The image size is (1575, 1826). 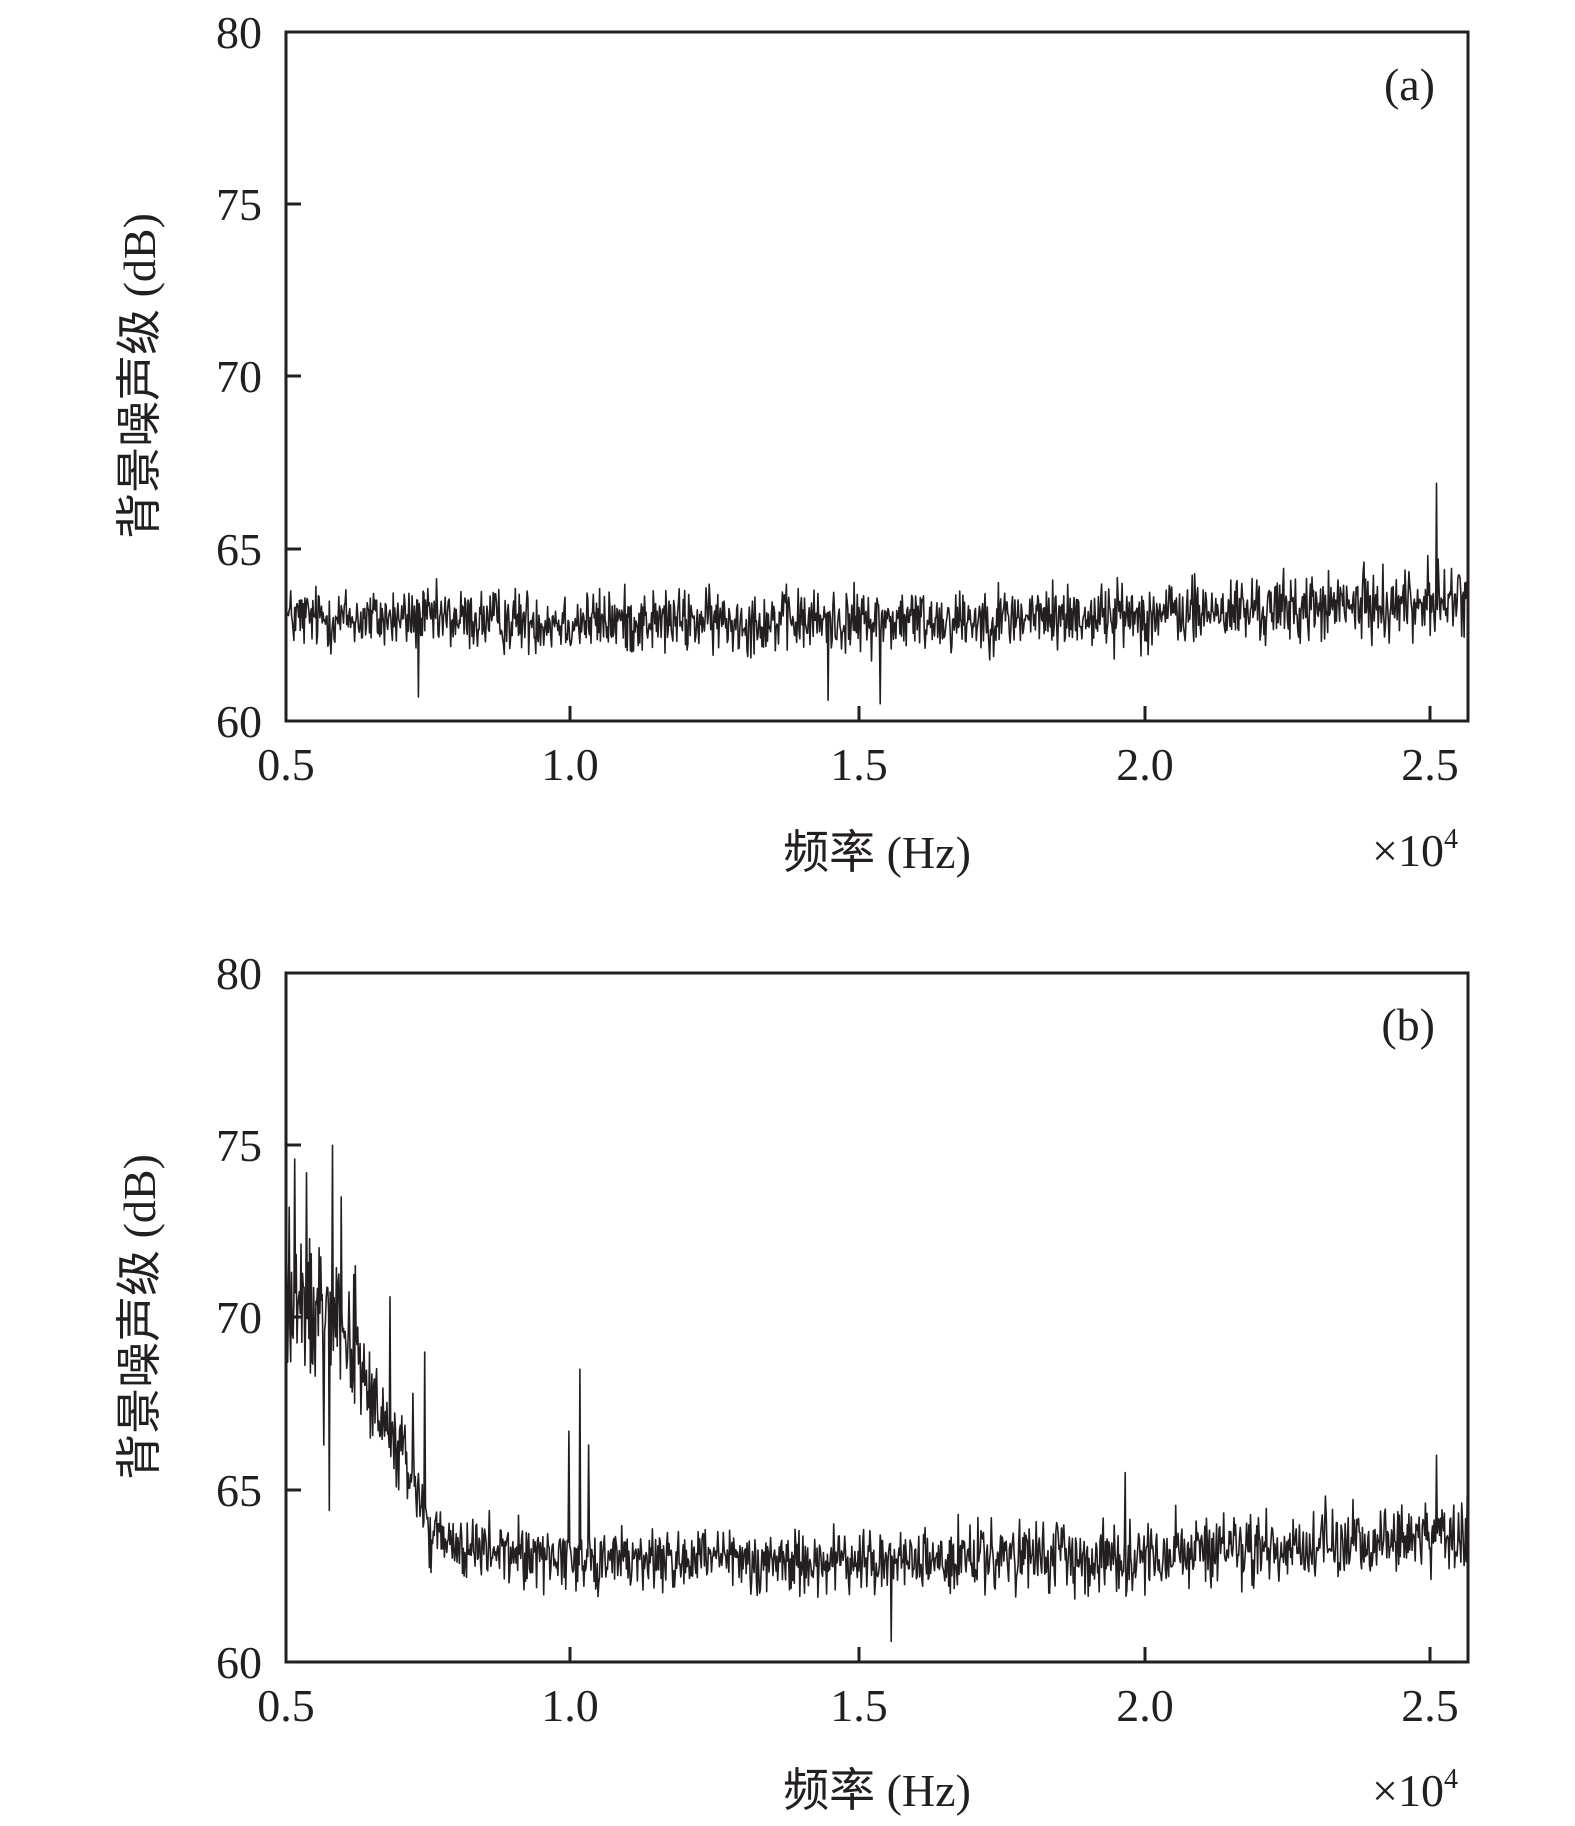 What do you see at coordinates (859, 764) in the screenshot?
I see `x-tick-label-a-1.5: 1.5` at bounding box center [859, 764].